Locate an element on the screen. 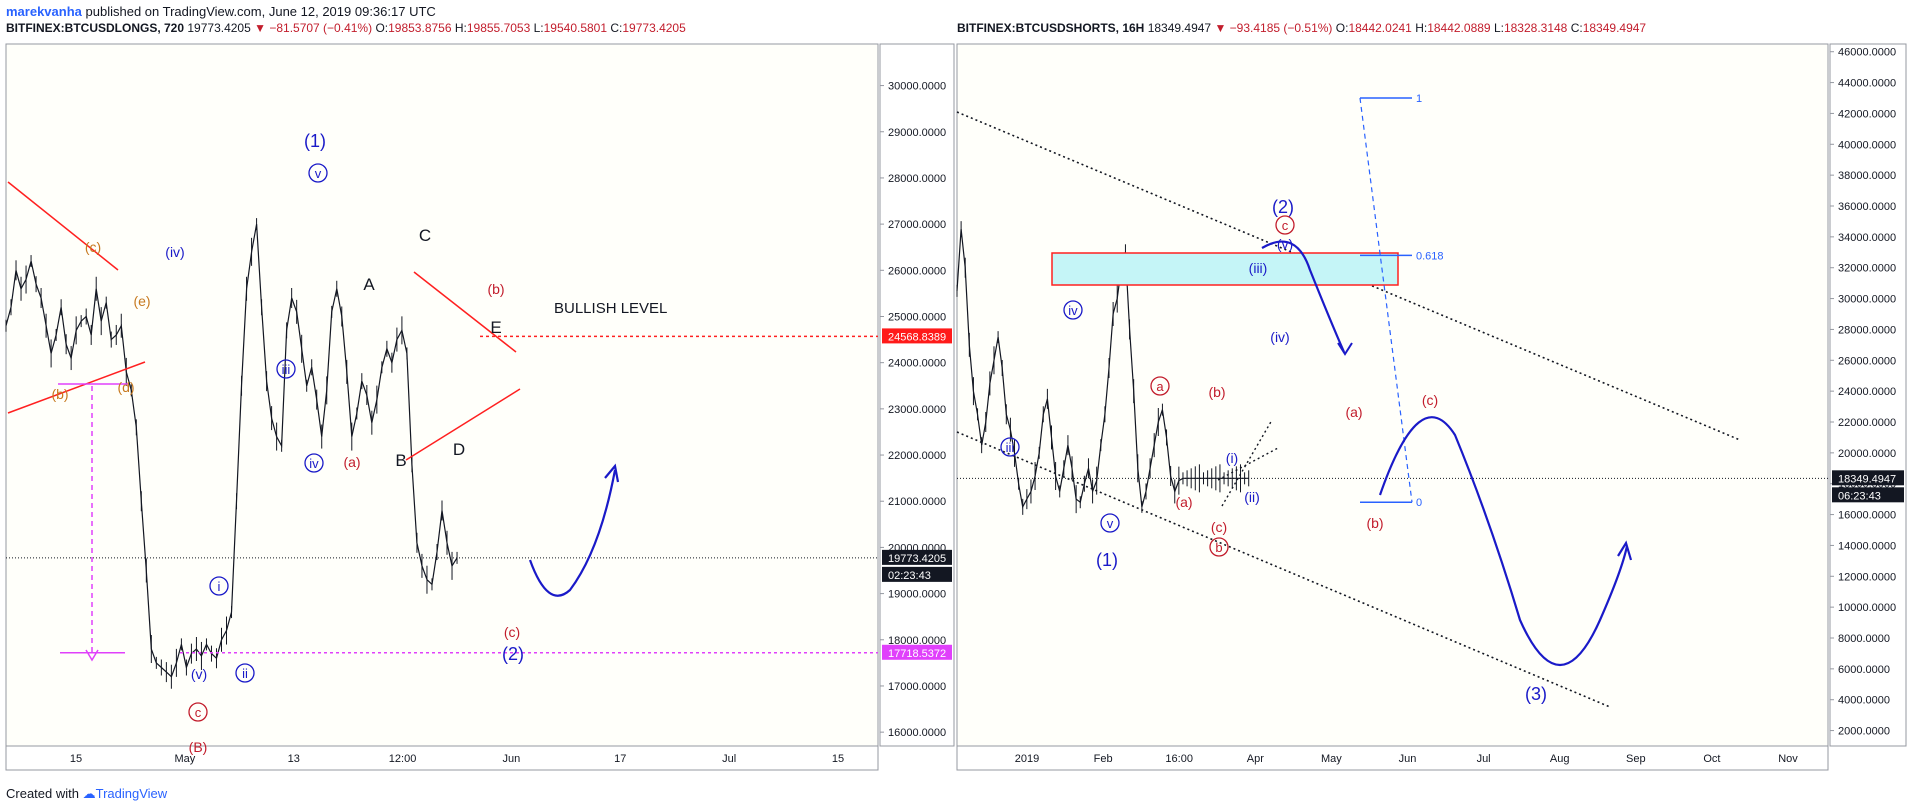 Image resolution: width=1908 pixels, height=812 pixels. wave-label: ii is located at coordinates (245, 673).